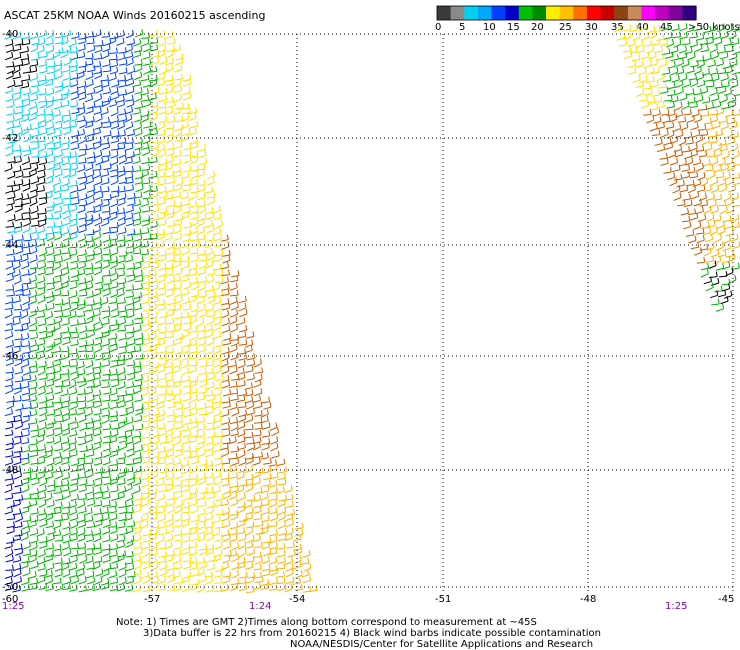  Describe the element at coordinates (539, 13) in the screenshot. I see `legend-swatch` at that location.